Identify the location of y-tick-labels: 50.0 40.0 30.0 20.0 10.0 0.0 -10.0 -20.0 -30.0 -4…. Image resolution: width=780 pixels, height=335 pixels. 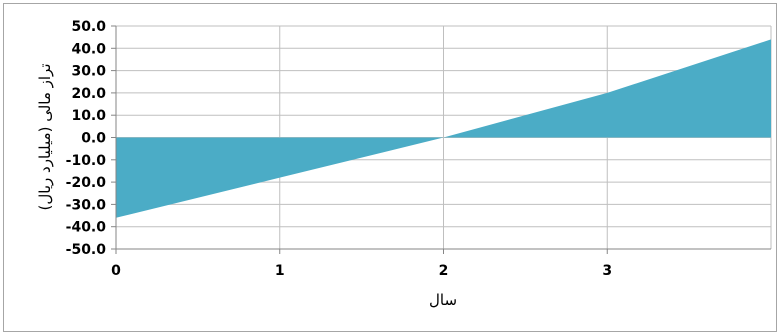
(86, 138).